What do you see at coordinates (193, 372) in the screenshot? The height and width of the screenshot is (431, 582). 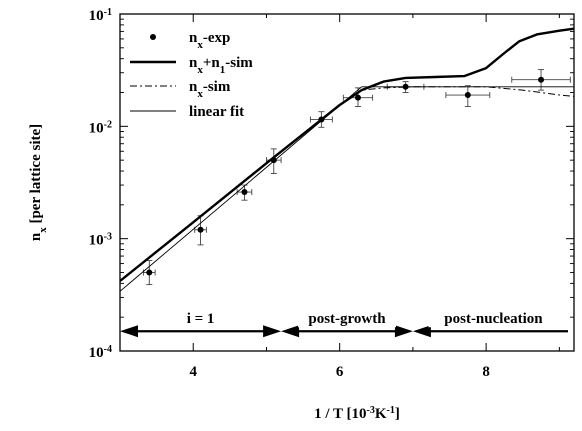 I see `x-tick-label: 4` at bounding box center [193, 372].